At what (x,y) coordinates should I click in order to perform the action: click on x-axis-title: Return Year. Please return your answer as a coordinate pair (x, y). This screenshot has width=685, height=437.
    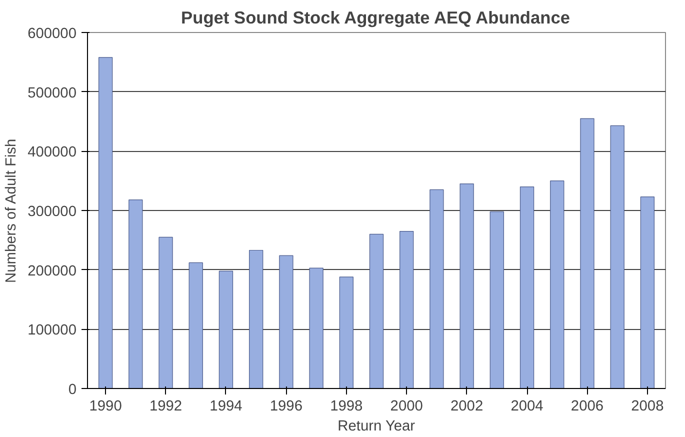
    Looking at the image, I should click on (377, 426).